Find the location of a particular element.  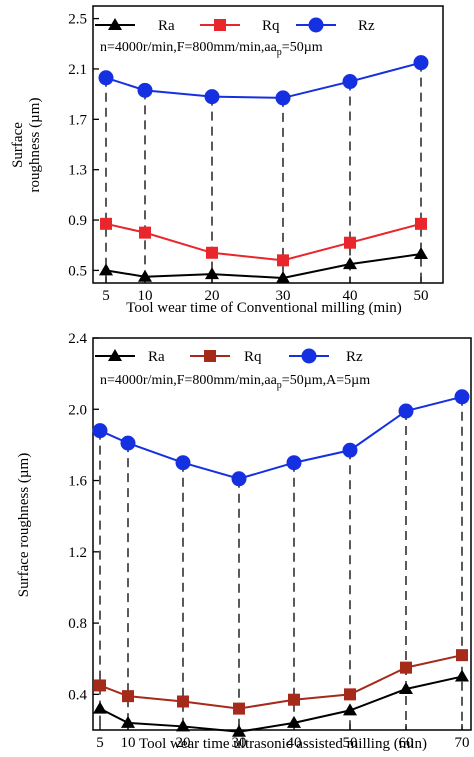

y-tick-label: 1.2 is located at coordinates (77, 553).